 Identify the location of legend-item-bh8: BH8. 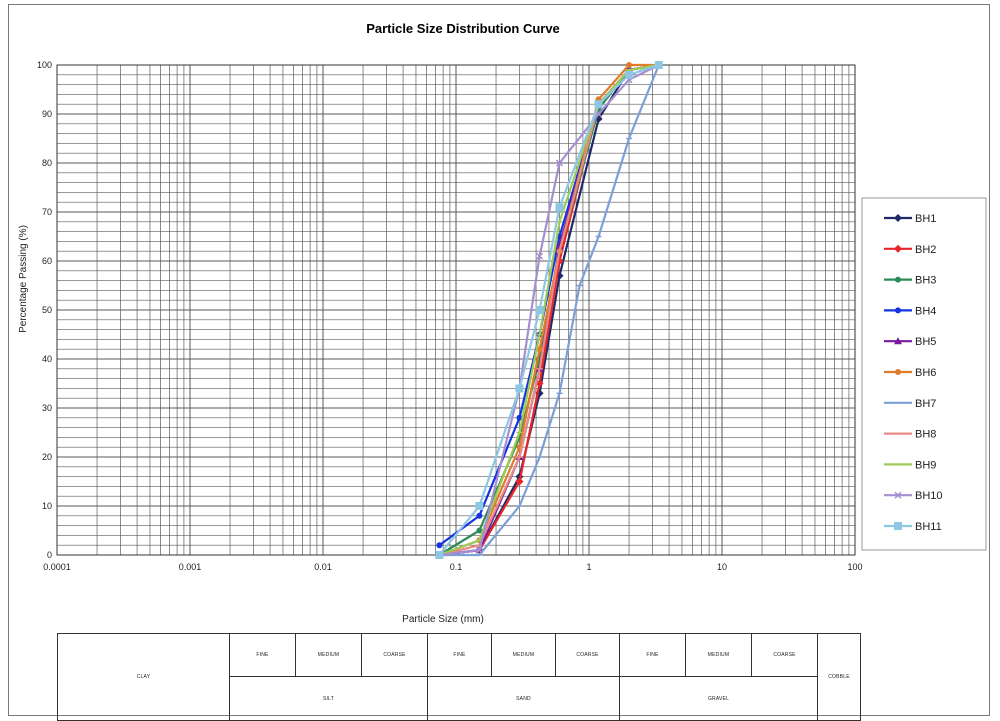
(910, 435).